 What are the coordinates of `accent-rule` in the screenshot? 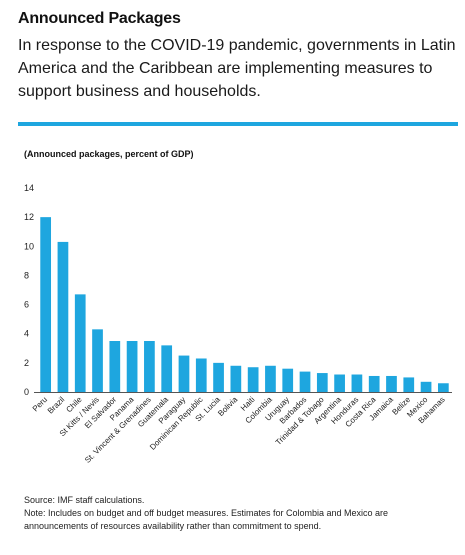 It's located at (238, 124).